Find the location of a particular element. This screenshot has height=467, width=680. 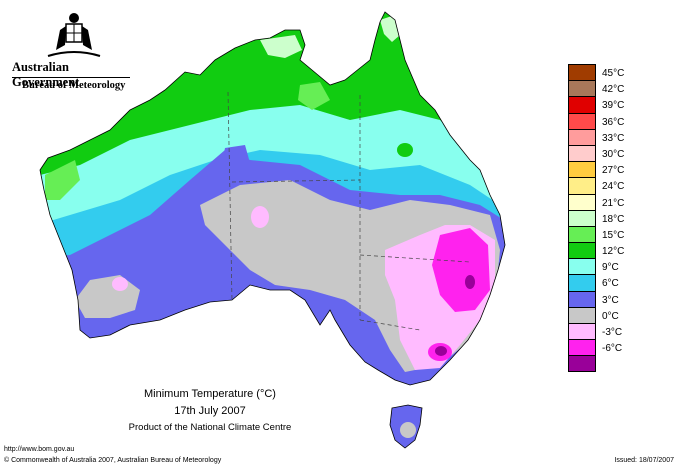

legend-row: 9°C is located at coordinates (607, 266).